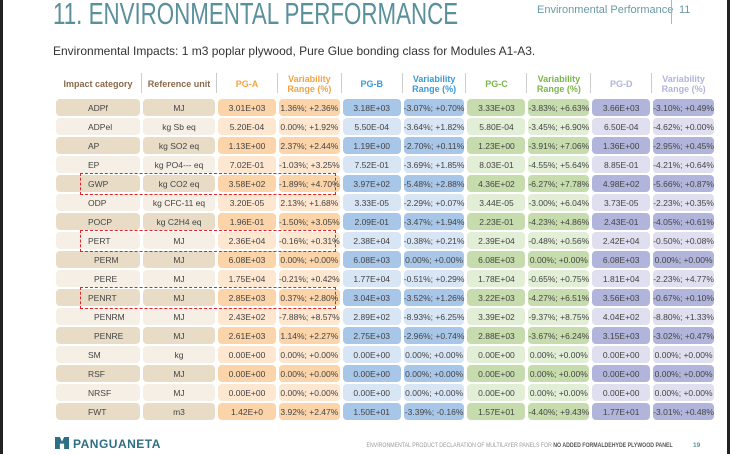 The width and height of the screenshot is (730, 454). Describe the element at coordinates (621, 145) in the screenshot. I see `table-cell: 1.36E+00` at that location.